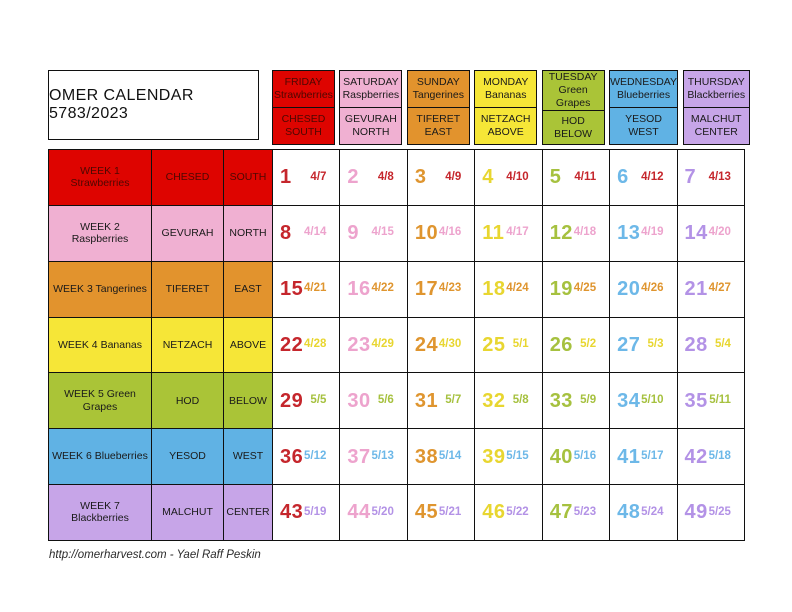  I want to click on omer-day-30: 30 5/6, so click(374, 401).